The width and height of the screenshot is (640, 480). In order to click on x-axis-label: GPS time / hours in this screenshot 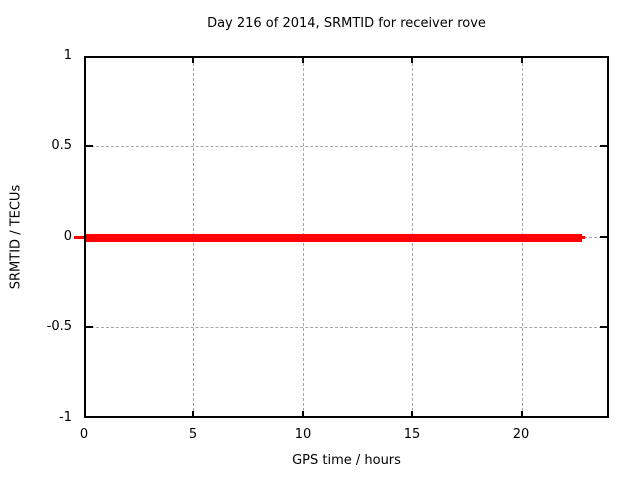, I will do `click(346, 460)`.